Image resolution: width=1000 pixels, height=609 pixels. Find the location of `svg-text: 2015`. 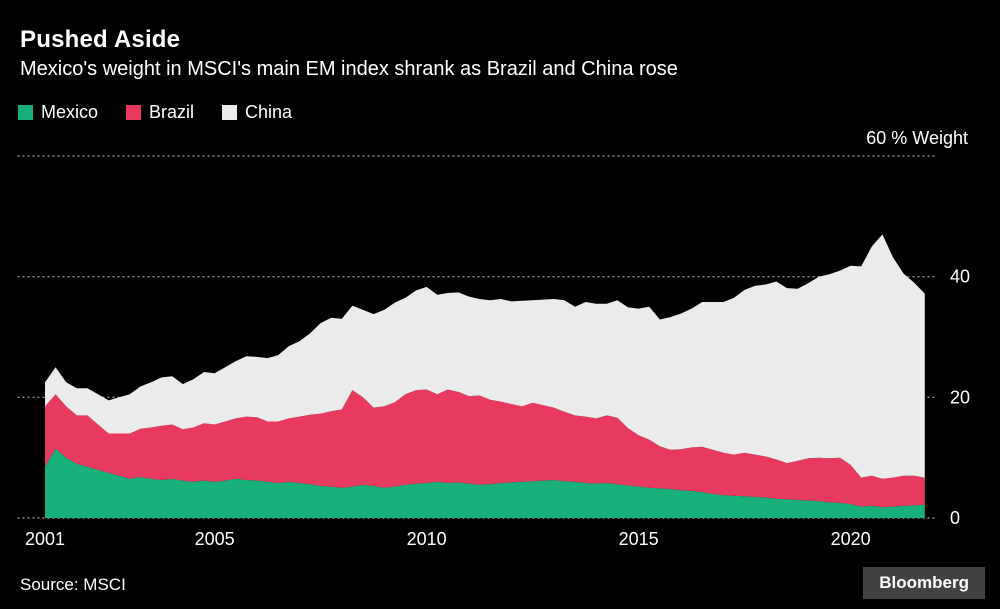

svg-text: 2015 is located at coordinates (639, 539).